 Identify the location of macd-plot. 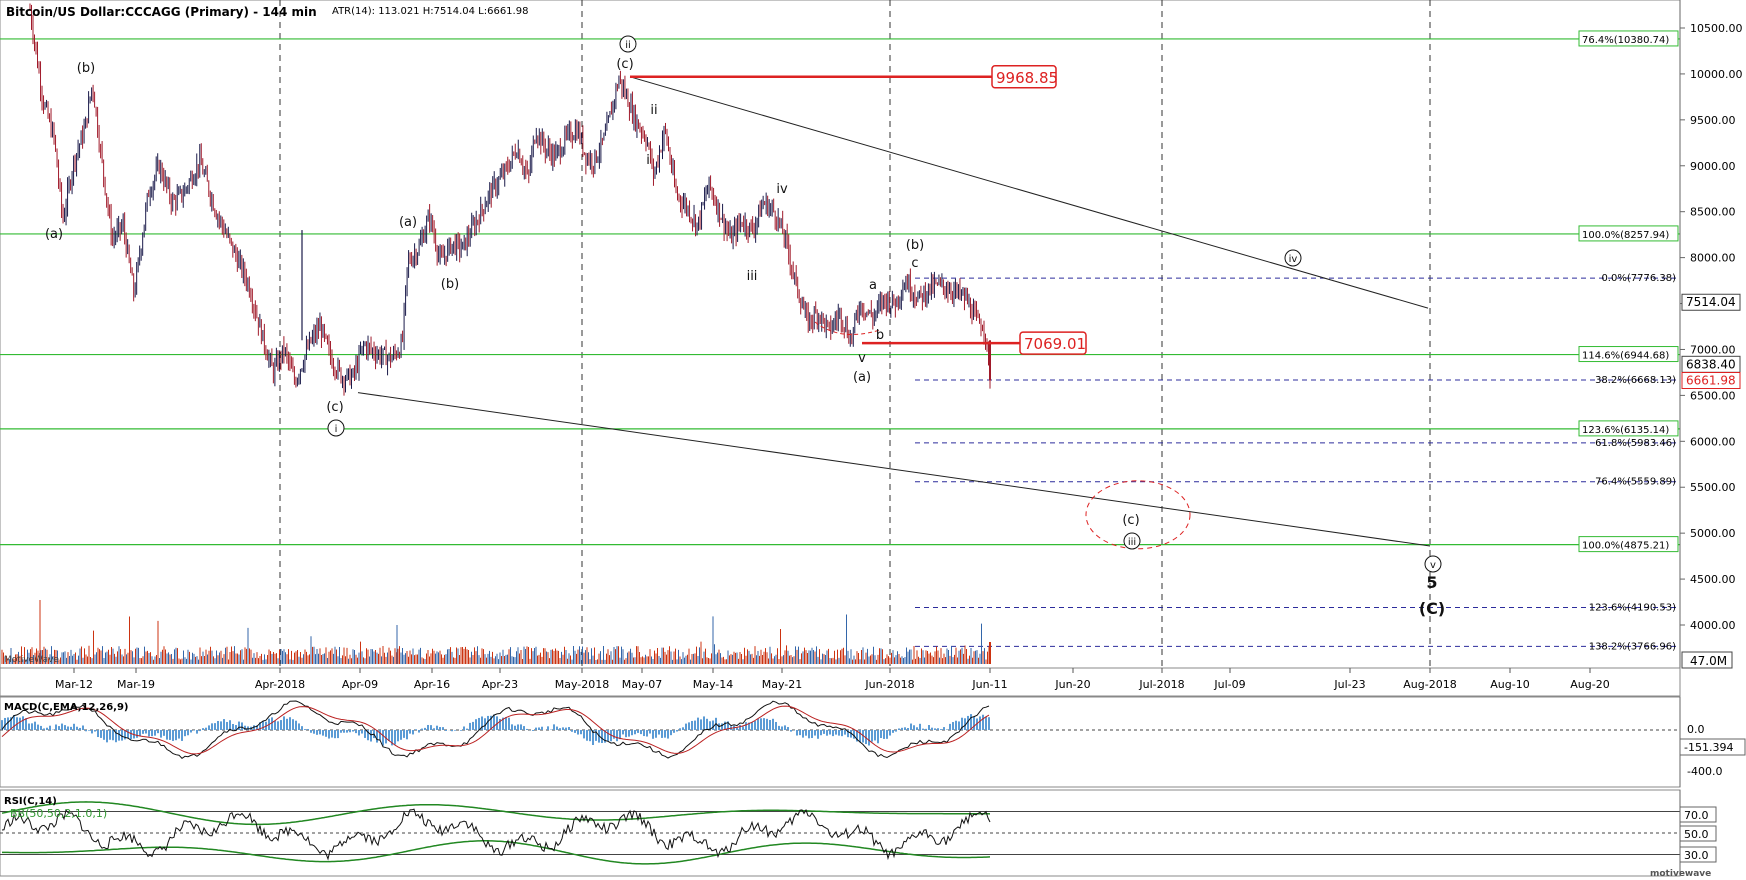
(840, 742).